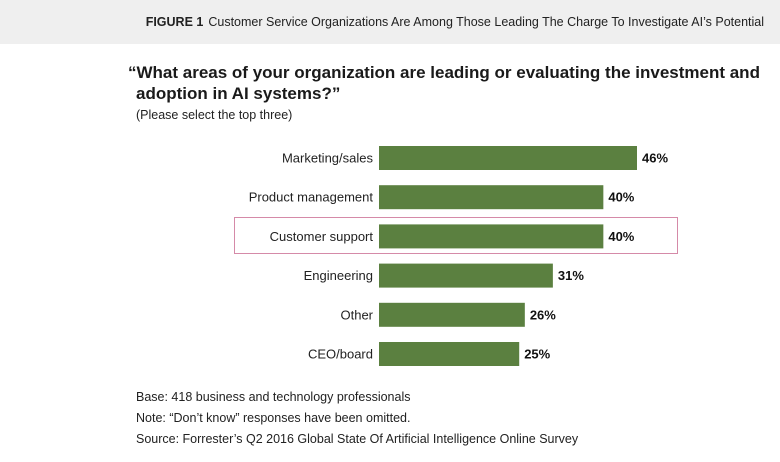  Describe the element at coordinates (491, 197) in the screenshot. I see `bar-product-management` at that location.